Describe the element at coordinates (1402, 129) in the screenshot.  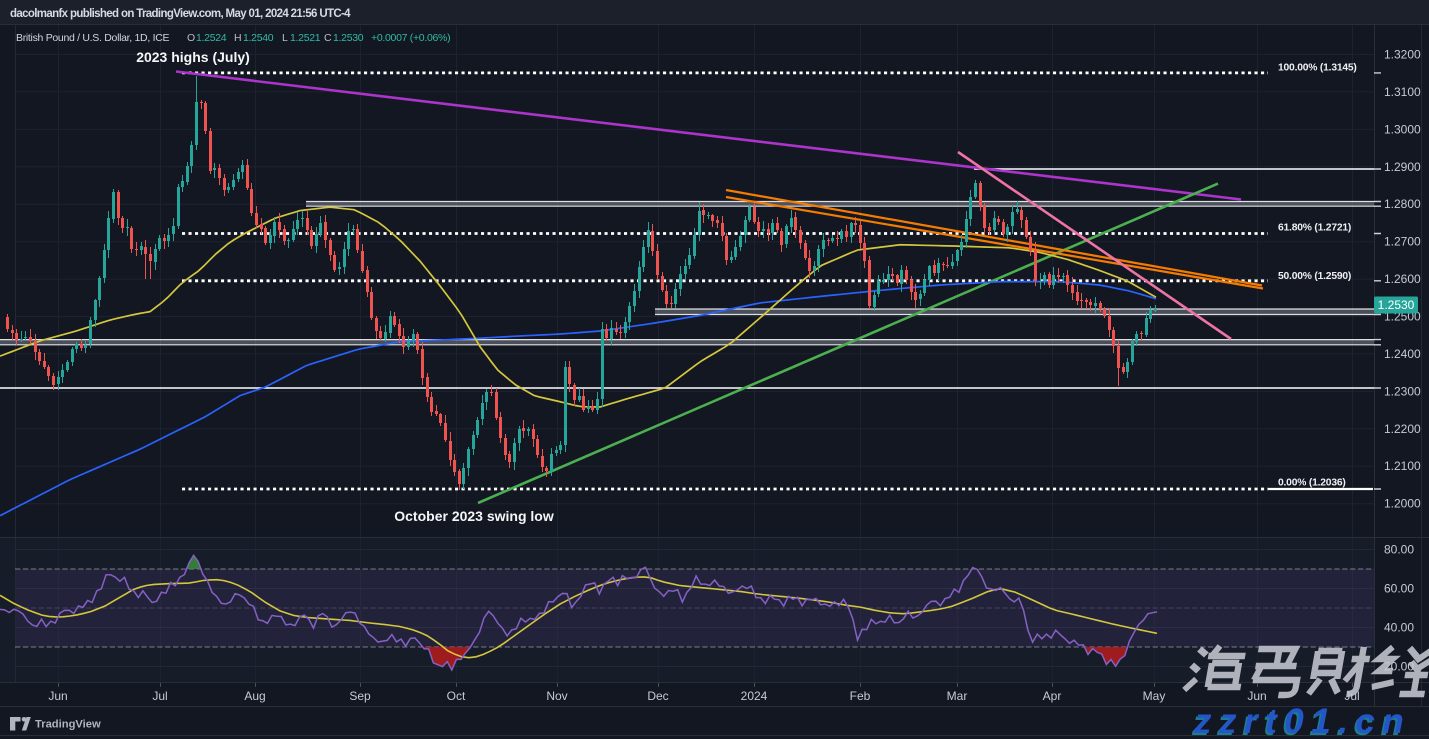
I see `svg-text: 1.3000` at that location.